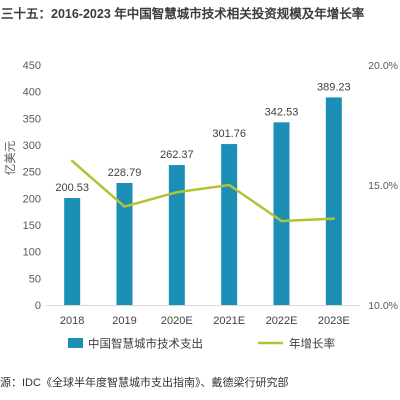  What do you see at coordinates (32, 226) in the screenshot?
I see `y-tick-label: 150` at bounding box center [32, 226].